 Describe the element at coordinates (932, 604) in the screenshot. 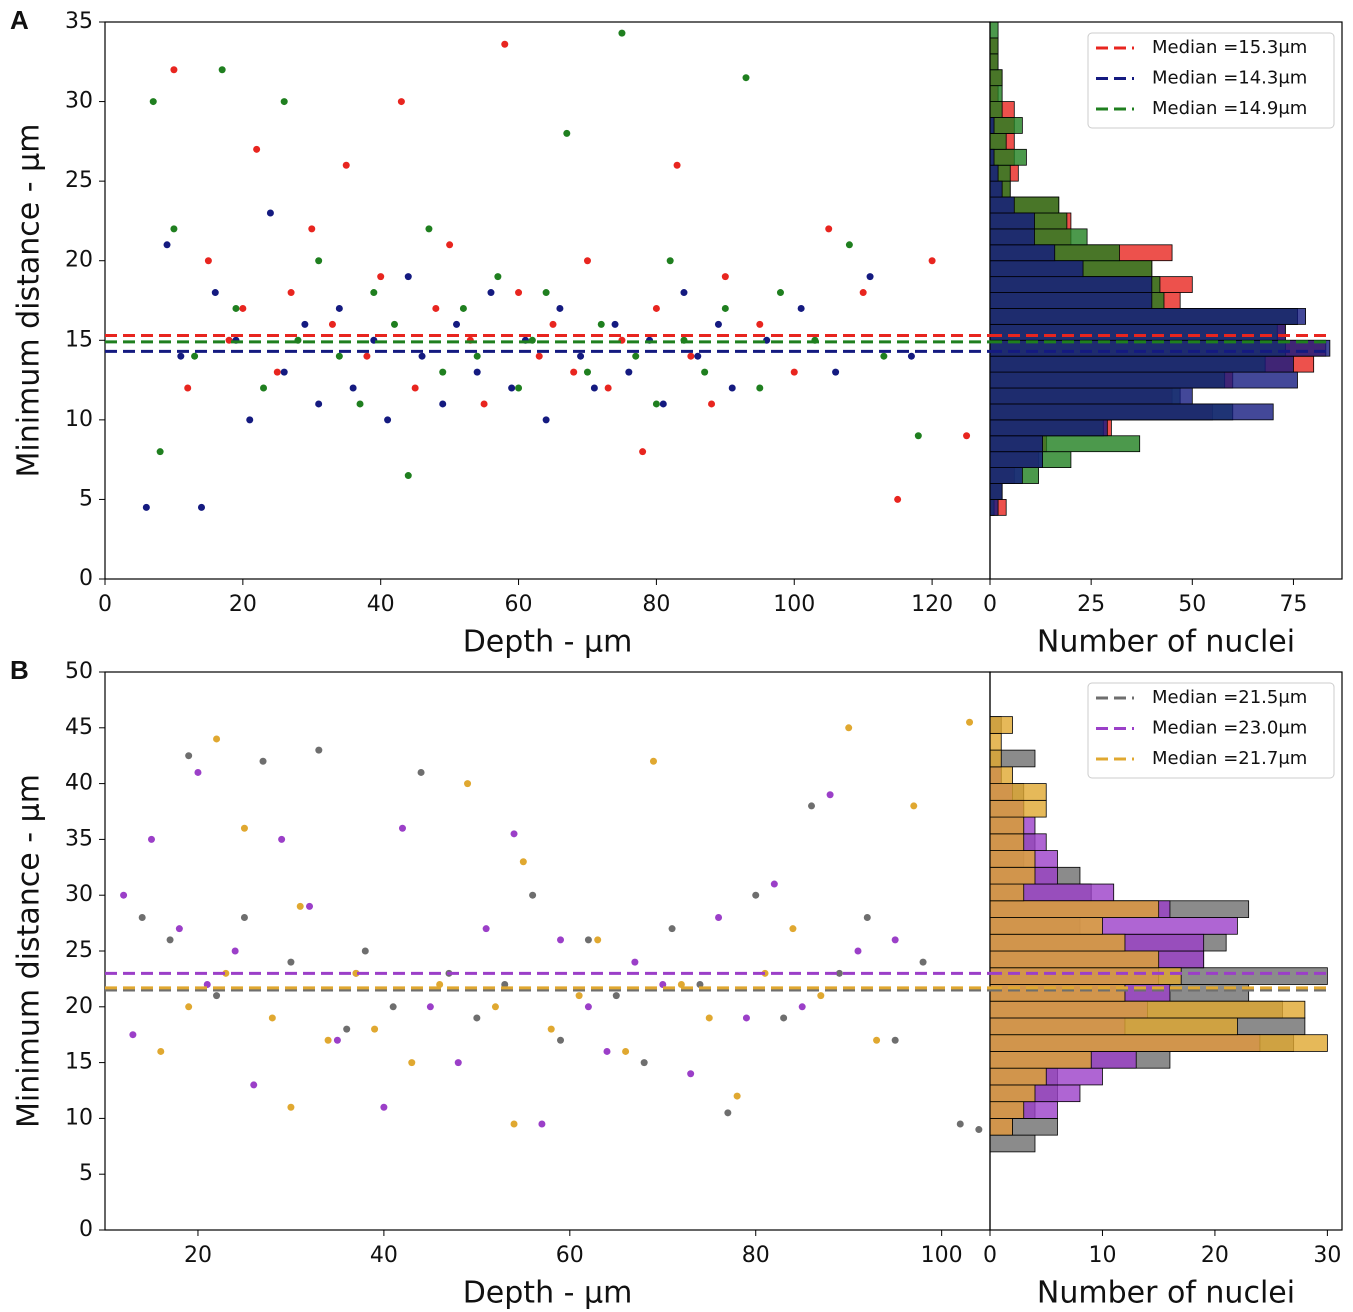

I see `x-tick-label: 120` at that location.